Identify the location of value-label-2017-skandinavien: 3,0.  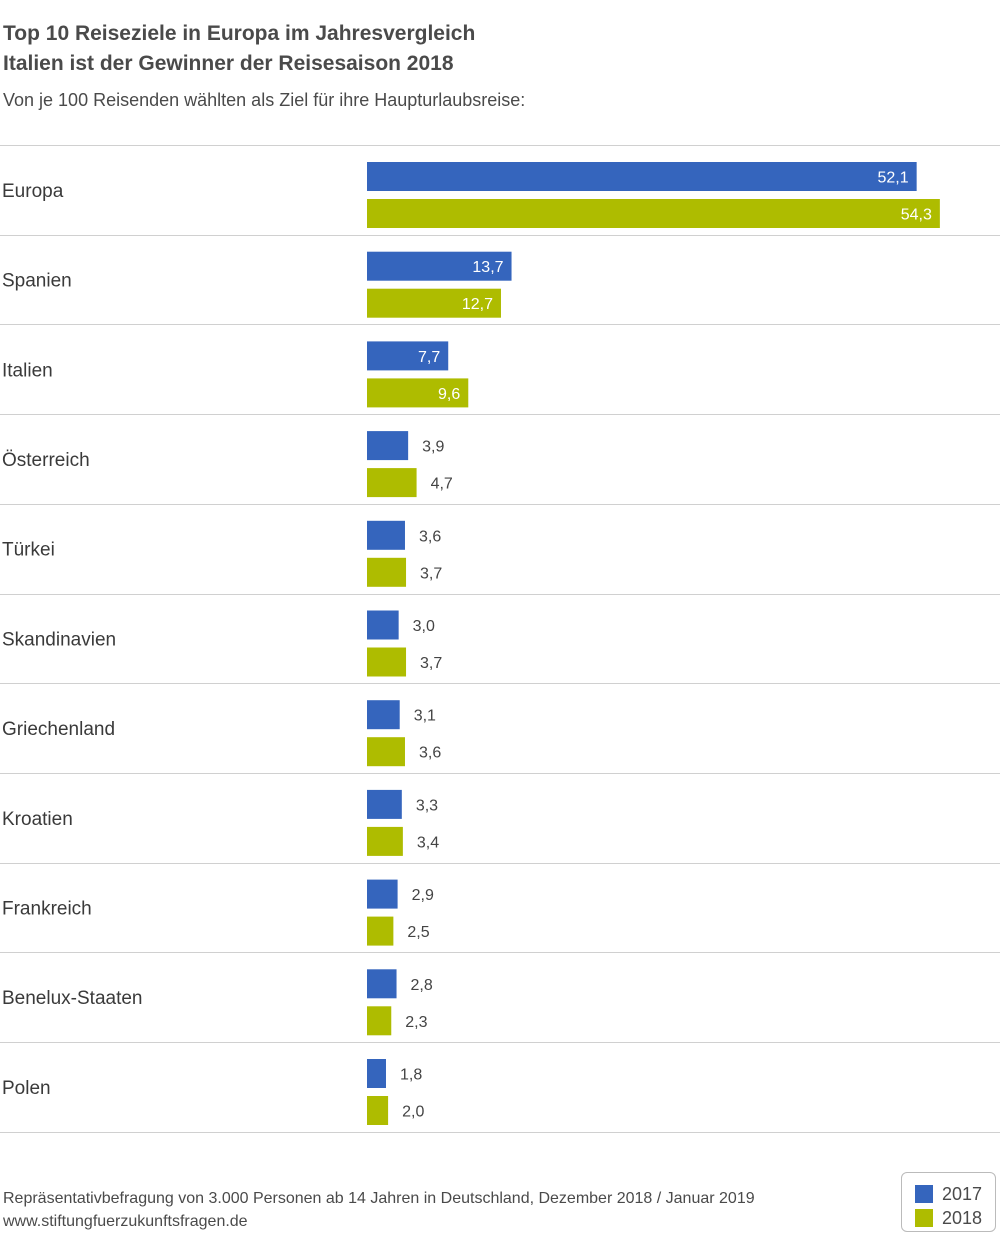
(424, 626).